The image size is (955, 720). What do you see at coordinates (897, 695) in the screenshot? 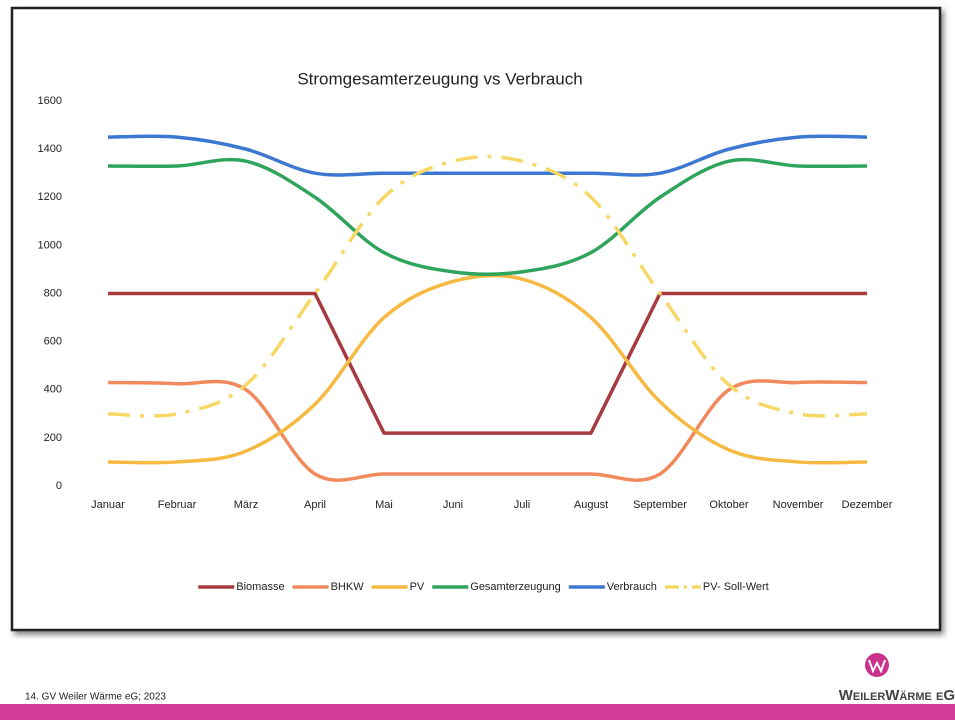
I see `logo-text: WeilerWärme eG` at bounding box center [897, 695].